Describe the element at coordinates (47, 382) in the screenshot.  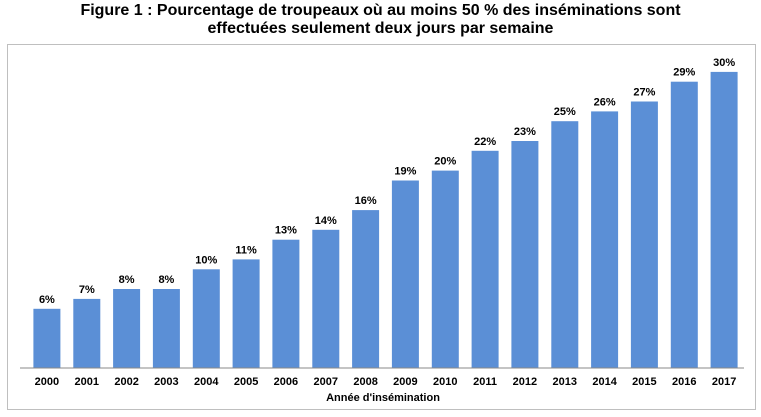
I see `x-tick-label-2000: 2000` at that location.